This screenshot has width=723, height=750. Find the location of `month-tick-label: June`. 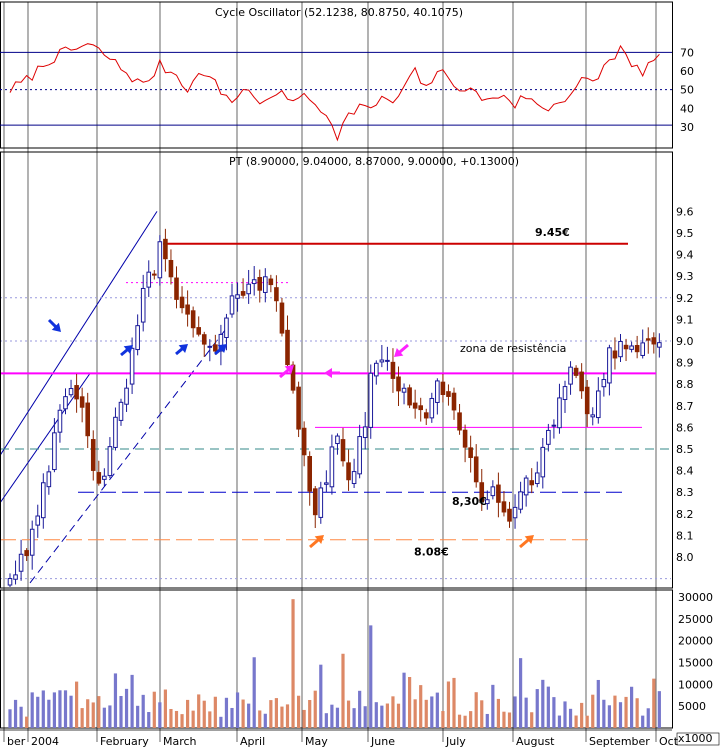

month-tick-label: June is located at coordinates (382, 741).